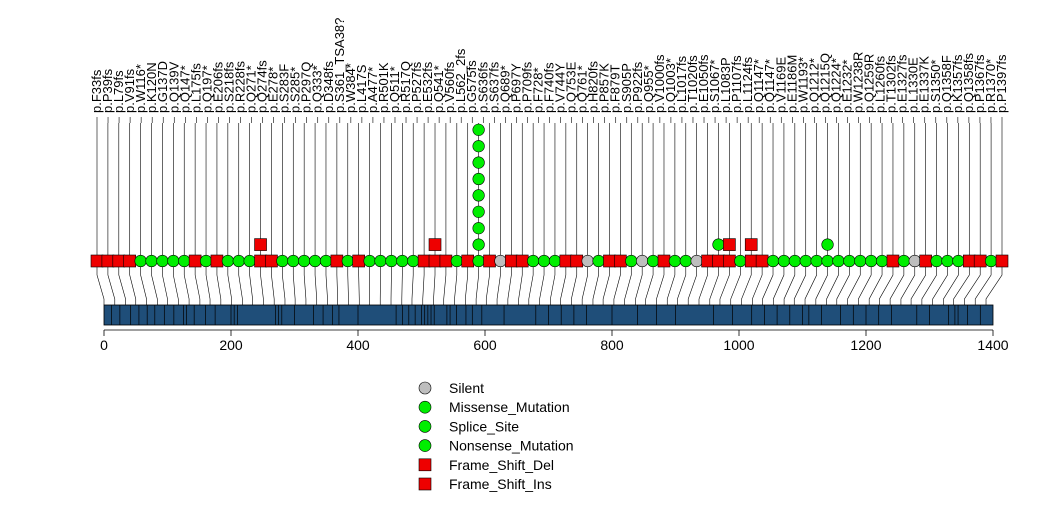  I want to click on mutation-label: p.E206fs, so click(217, 87).